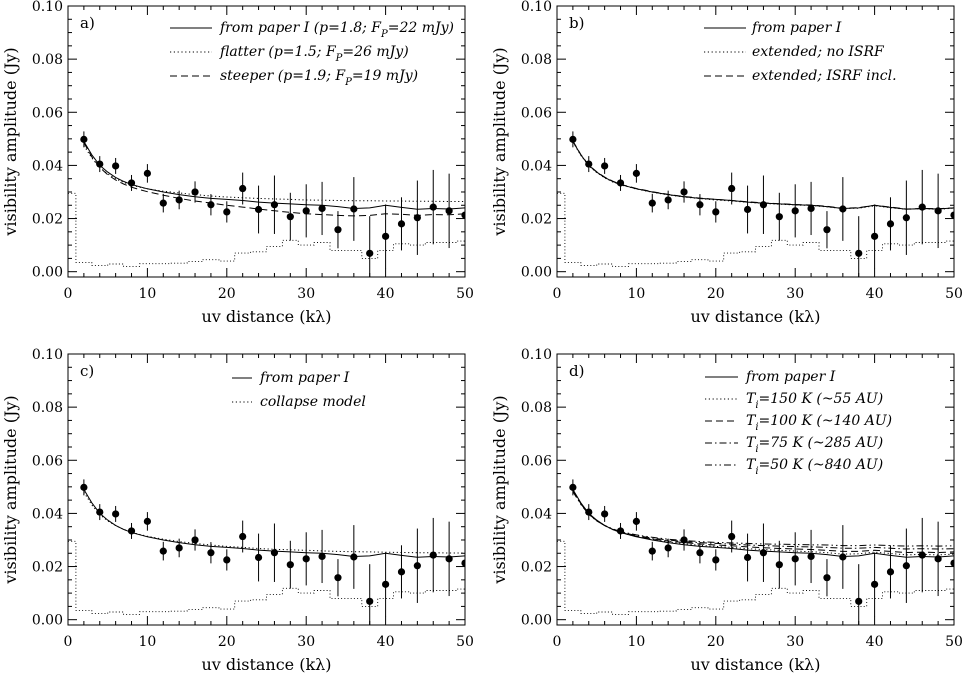  What do you see at coordinates (755, 577) in the screenshot?
I see `noise-level-line` at bounding box center [755, 577].